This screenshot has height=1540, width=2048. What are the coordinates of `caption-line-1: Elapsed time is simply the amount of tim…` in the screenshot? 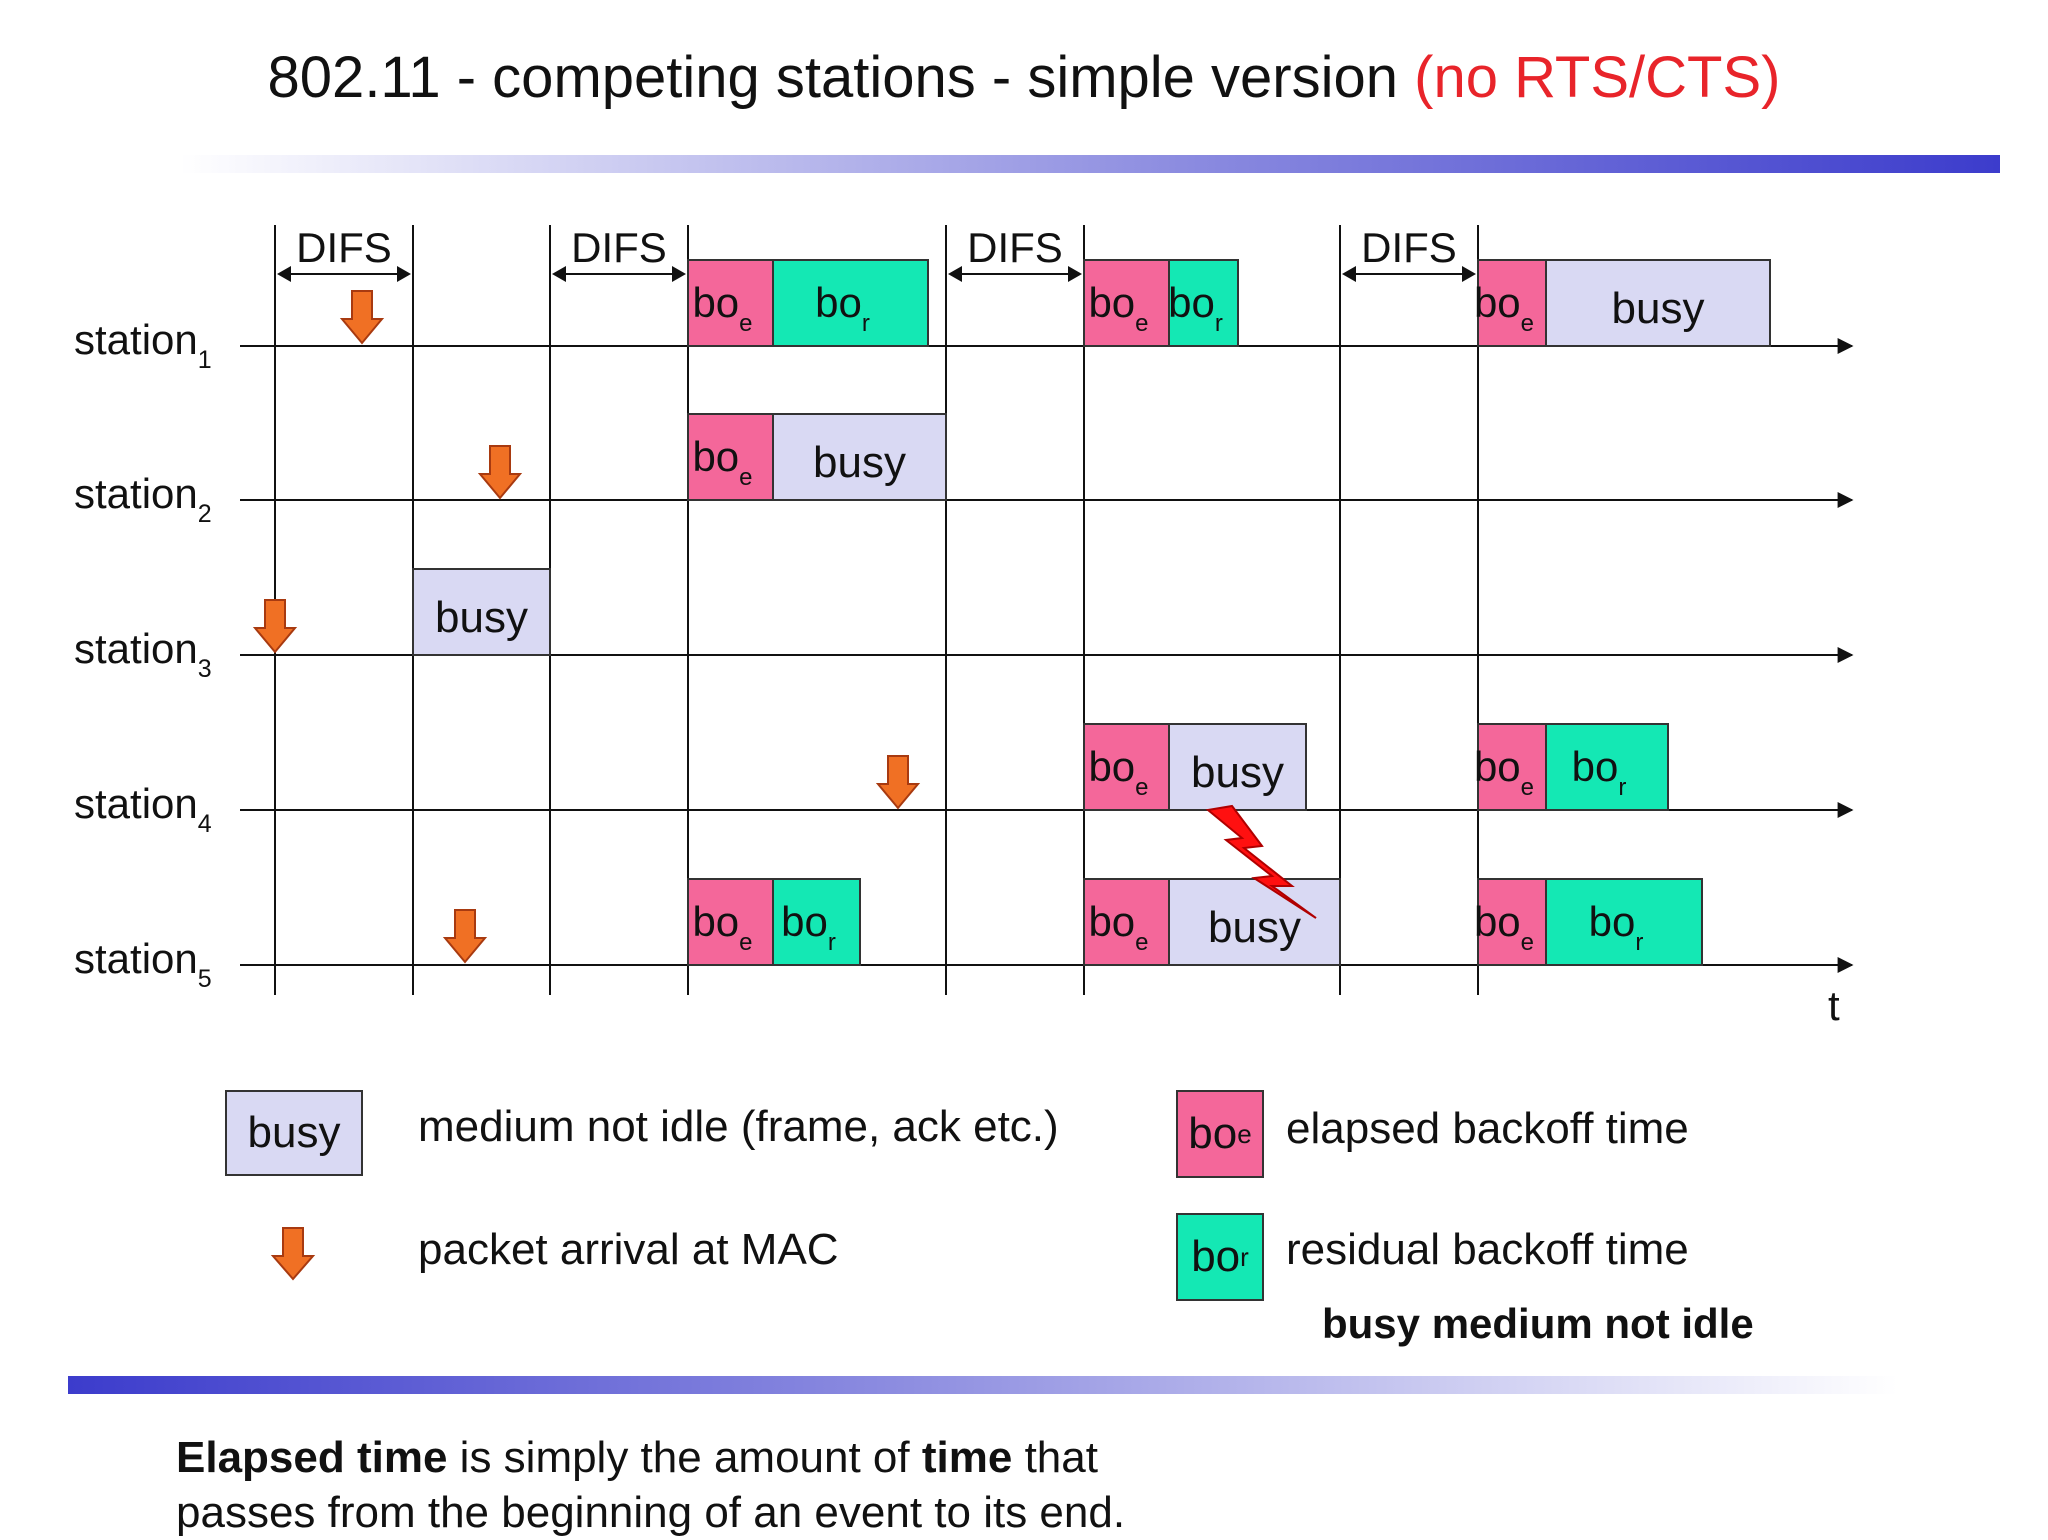 It's located at (650, 1457).